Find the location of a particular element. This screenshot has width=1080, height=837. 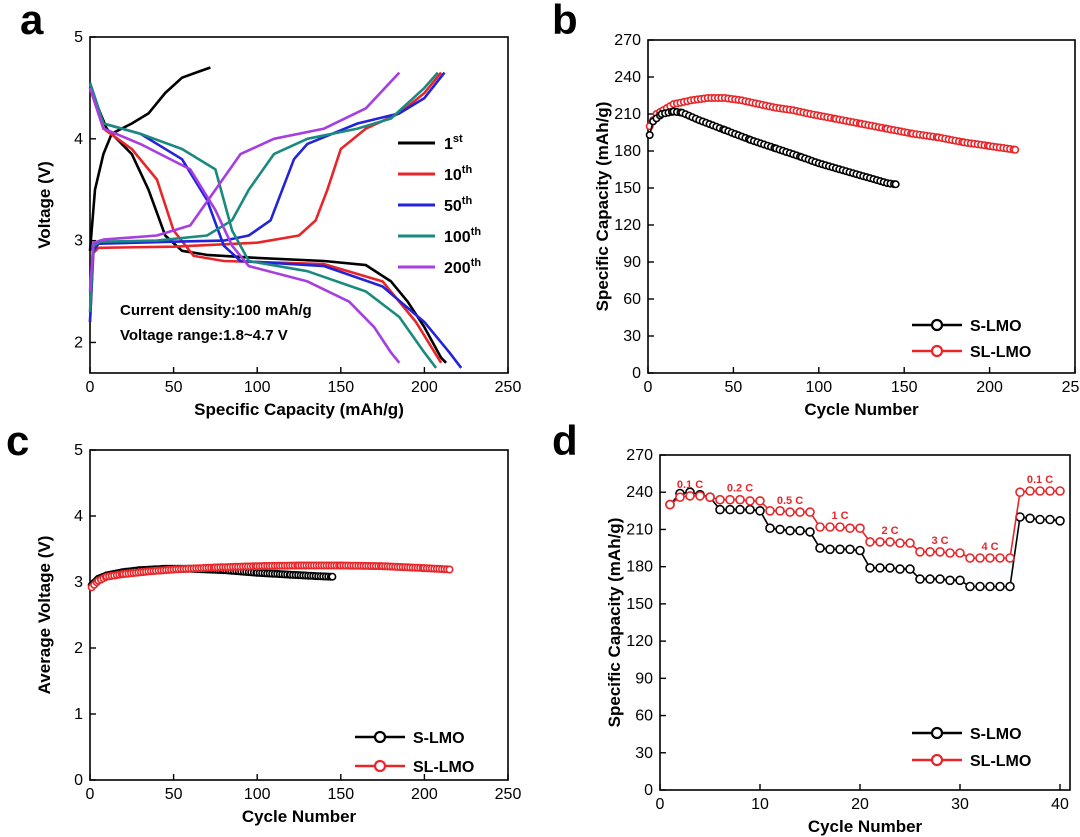

rate-label: 1 C is located at coordinates (839, 516).